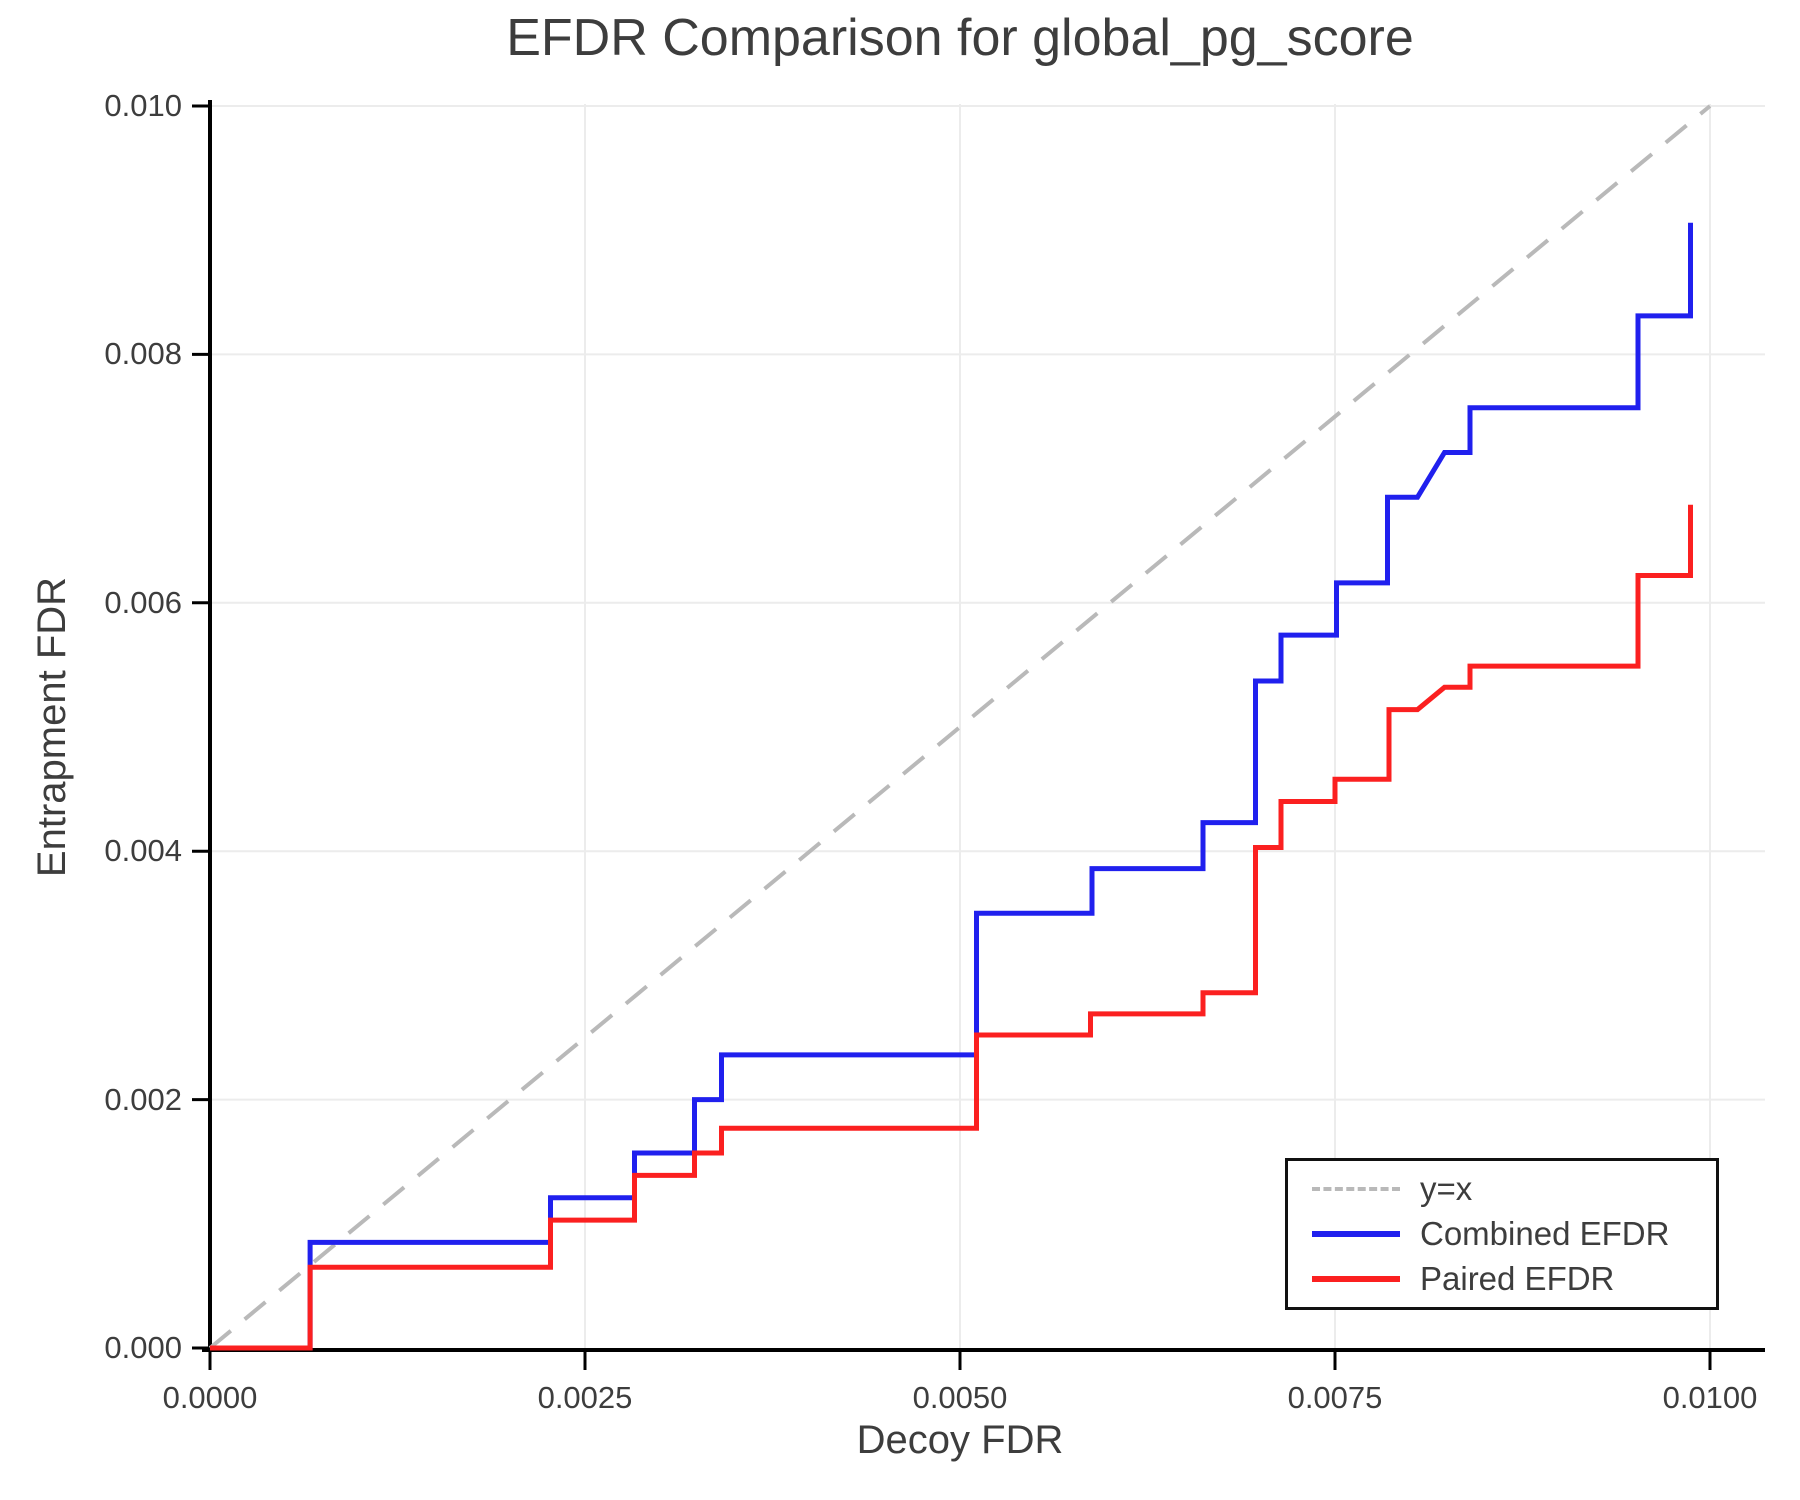 This screenshot has width=1800, height=1500. I want to click on x-tick-label: 0.0100, so click(1710, 1397).